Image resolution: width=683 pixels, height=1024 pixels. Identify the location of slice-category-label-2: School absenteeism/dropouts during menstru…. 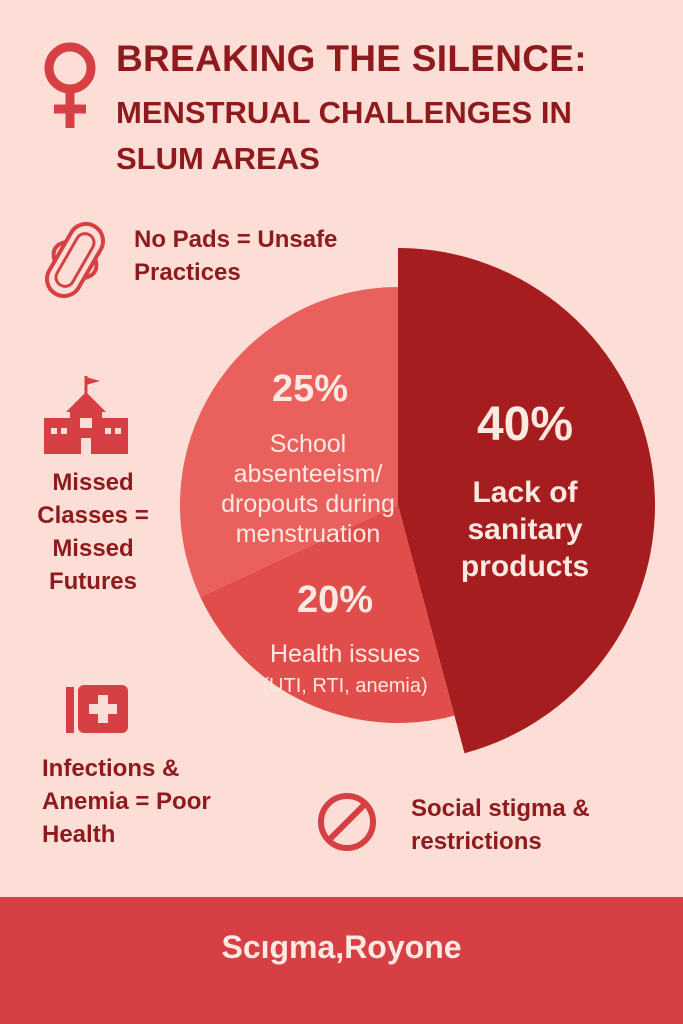
(308, 489).